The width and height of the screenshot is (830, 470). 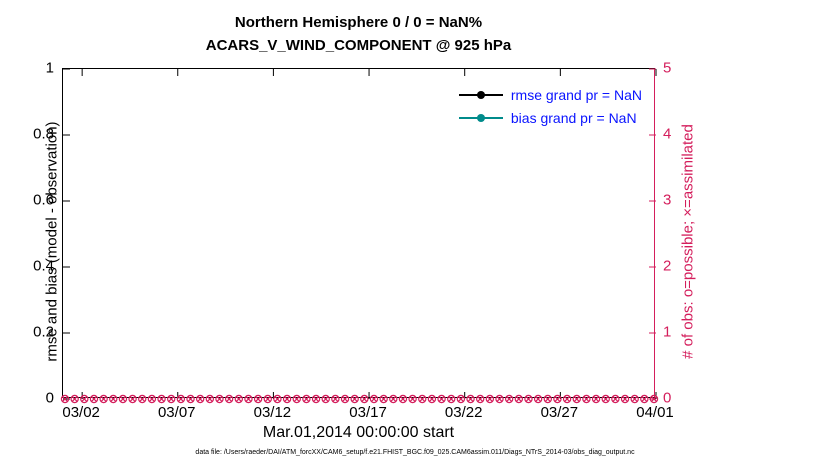 What do you see at coordinates (480, 94) in the screenshot?
I see `rmse-line-marker-icon` at bounding box center [480, 94].